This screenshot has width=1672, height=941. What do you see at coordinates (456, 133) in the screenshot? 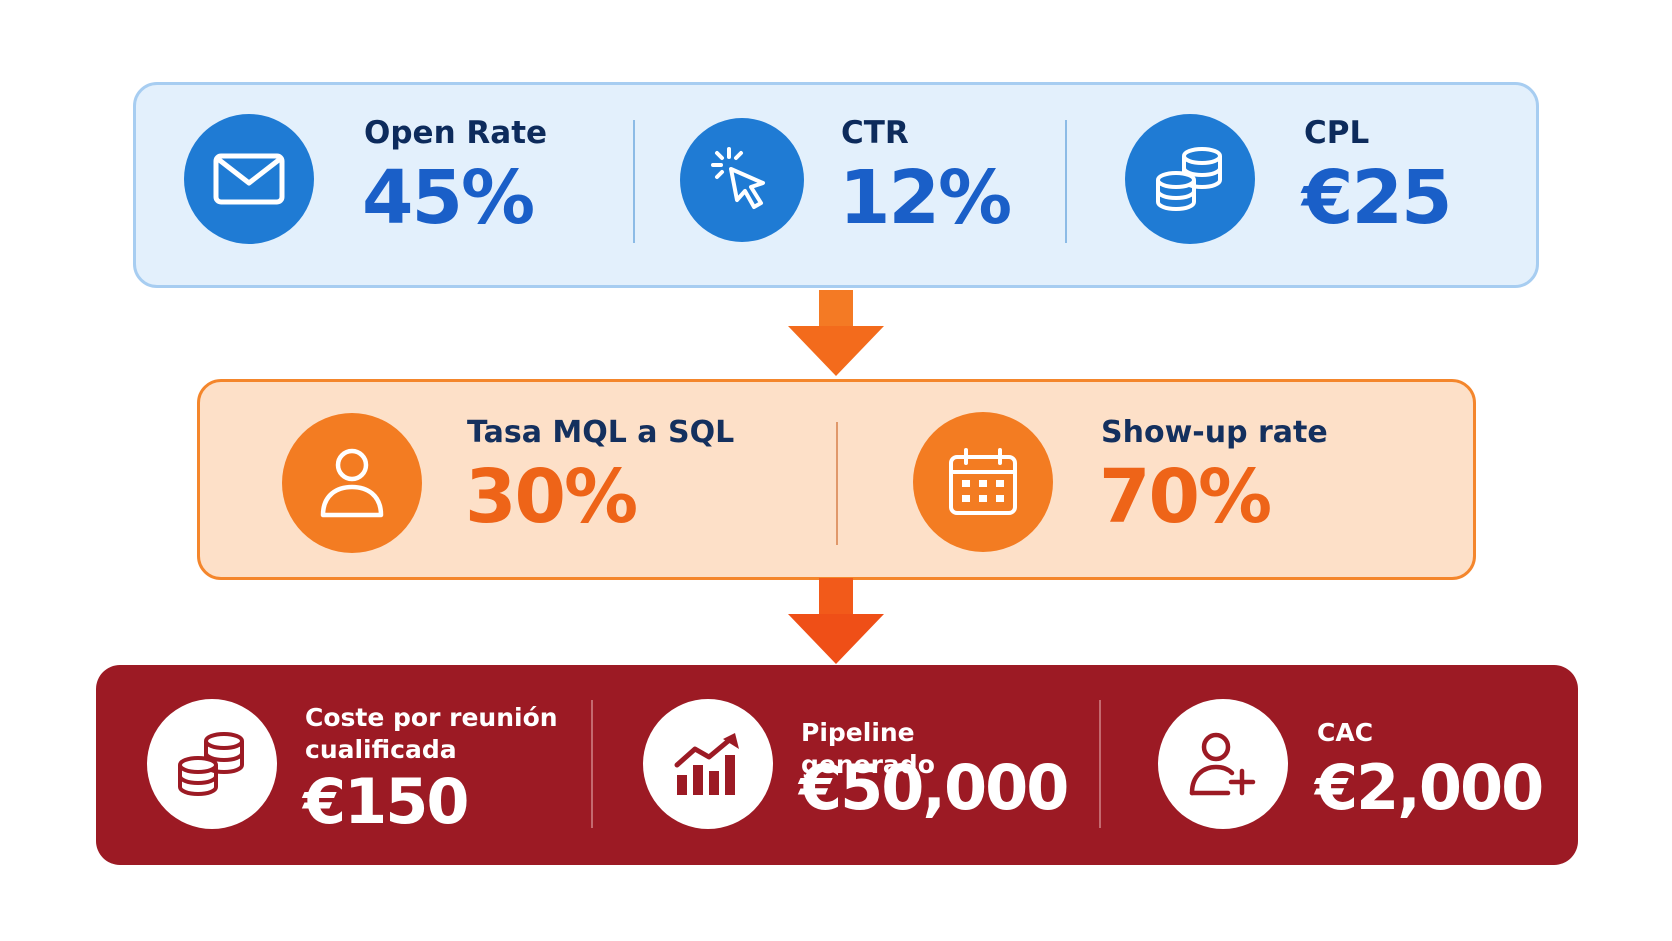
I see `metric-label: Open Rate` at bounding box center [456, 133].